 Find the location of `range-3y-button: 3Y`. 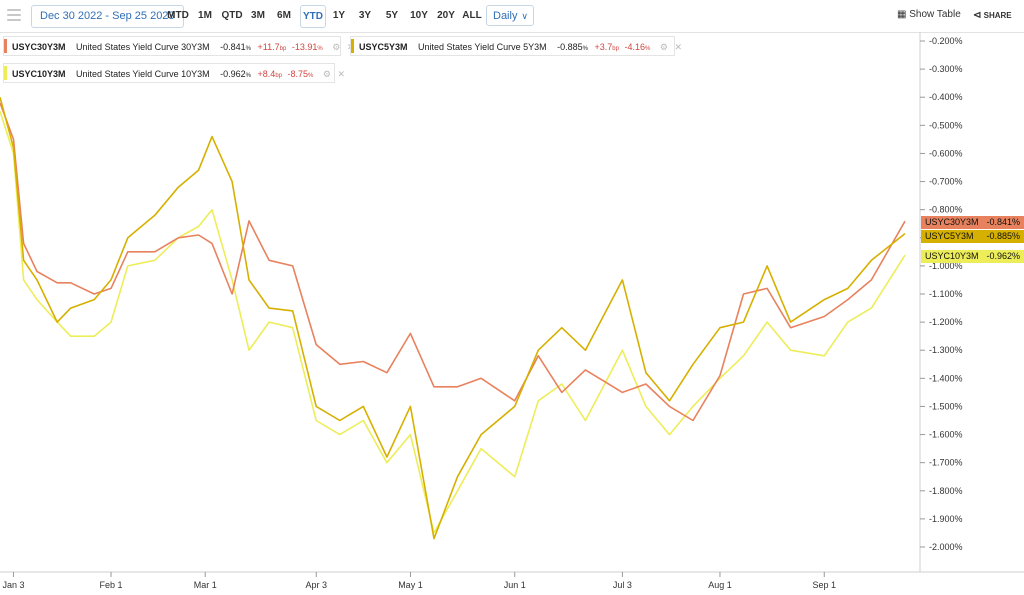

range-3y-button: 3Y is located at coordinates (365, 15).